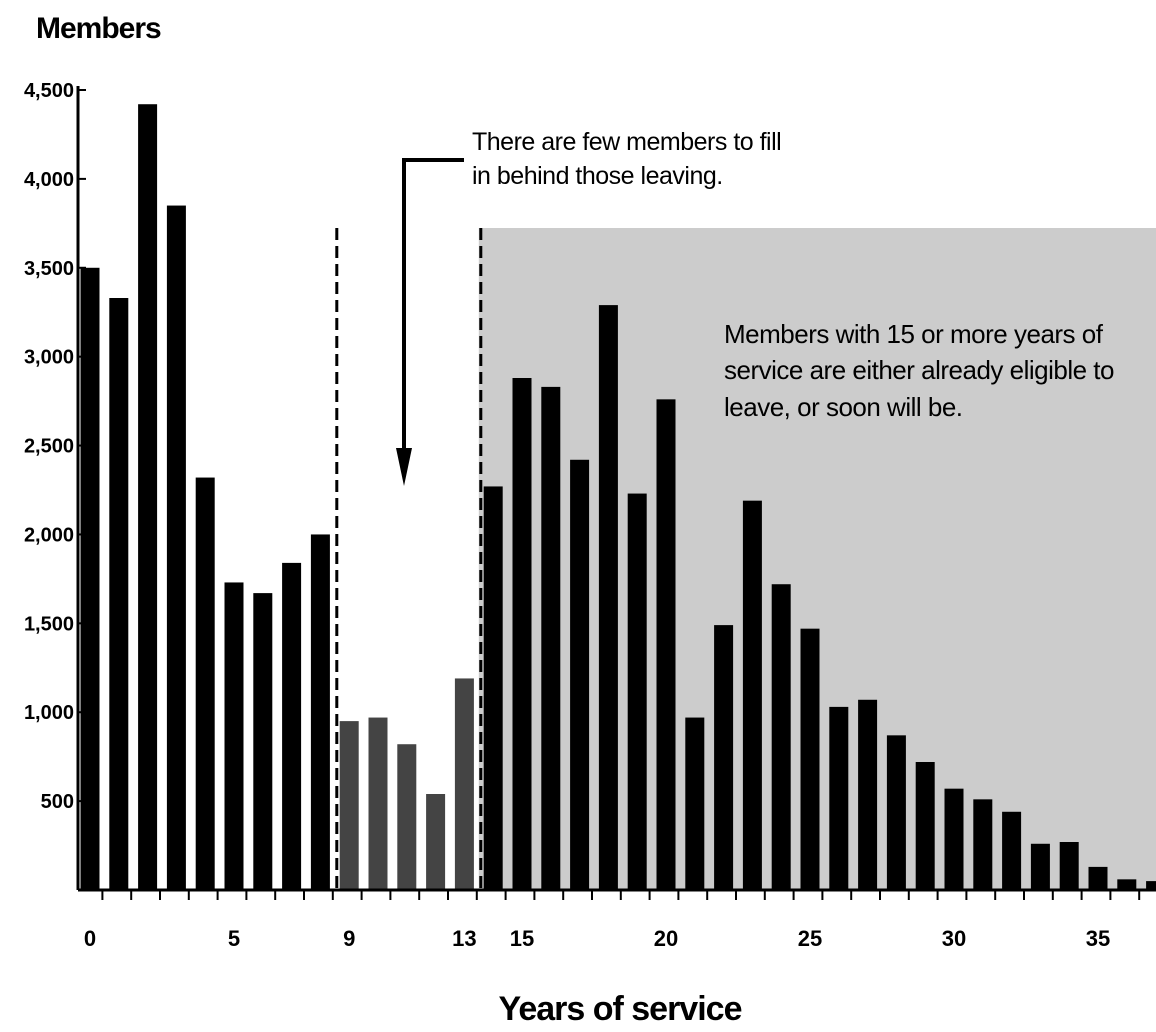 This screenshot has width=1156, height=1032. What do you see at coordinates (90, 938) in the screenshot?
I see `x-tick-label-0: 0` at bounding box center [90, 938].